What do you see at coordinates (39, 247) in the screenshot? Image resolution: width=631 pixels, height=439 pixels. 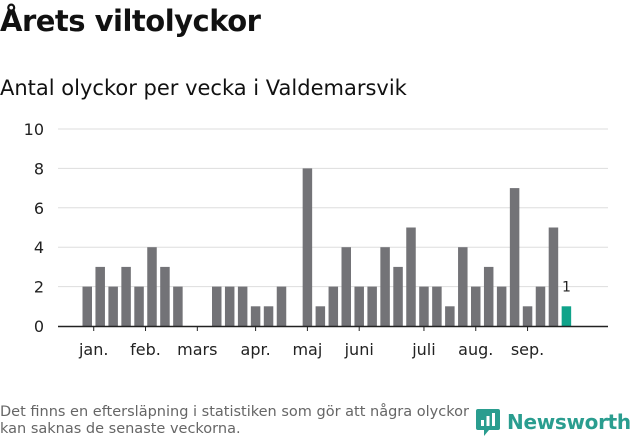 I see `y-tick-label: 4` at bounding box center [39, 247].